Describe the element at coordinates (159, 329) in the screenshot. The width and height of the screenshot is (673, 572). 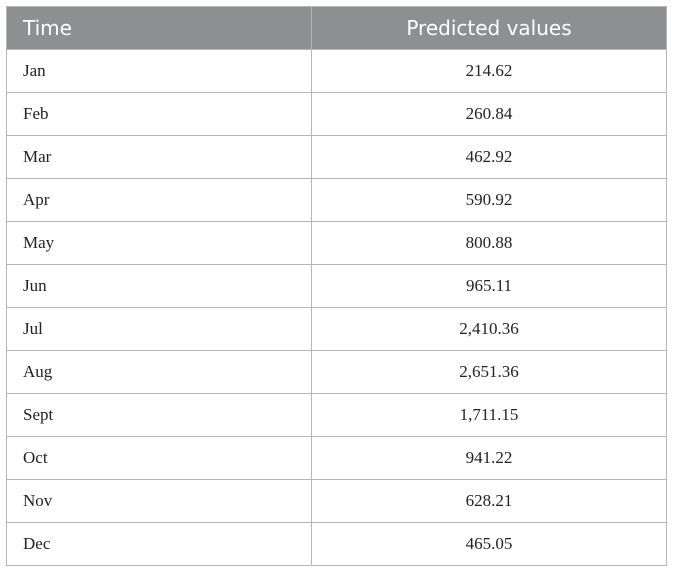
I see `month-cell: Jul` at that location.